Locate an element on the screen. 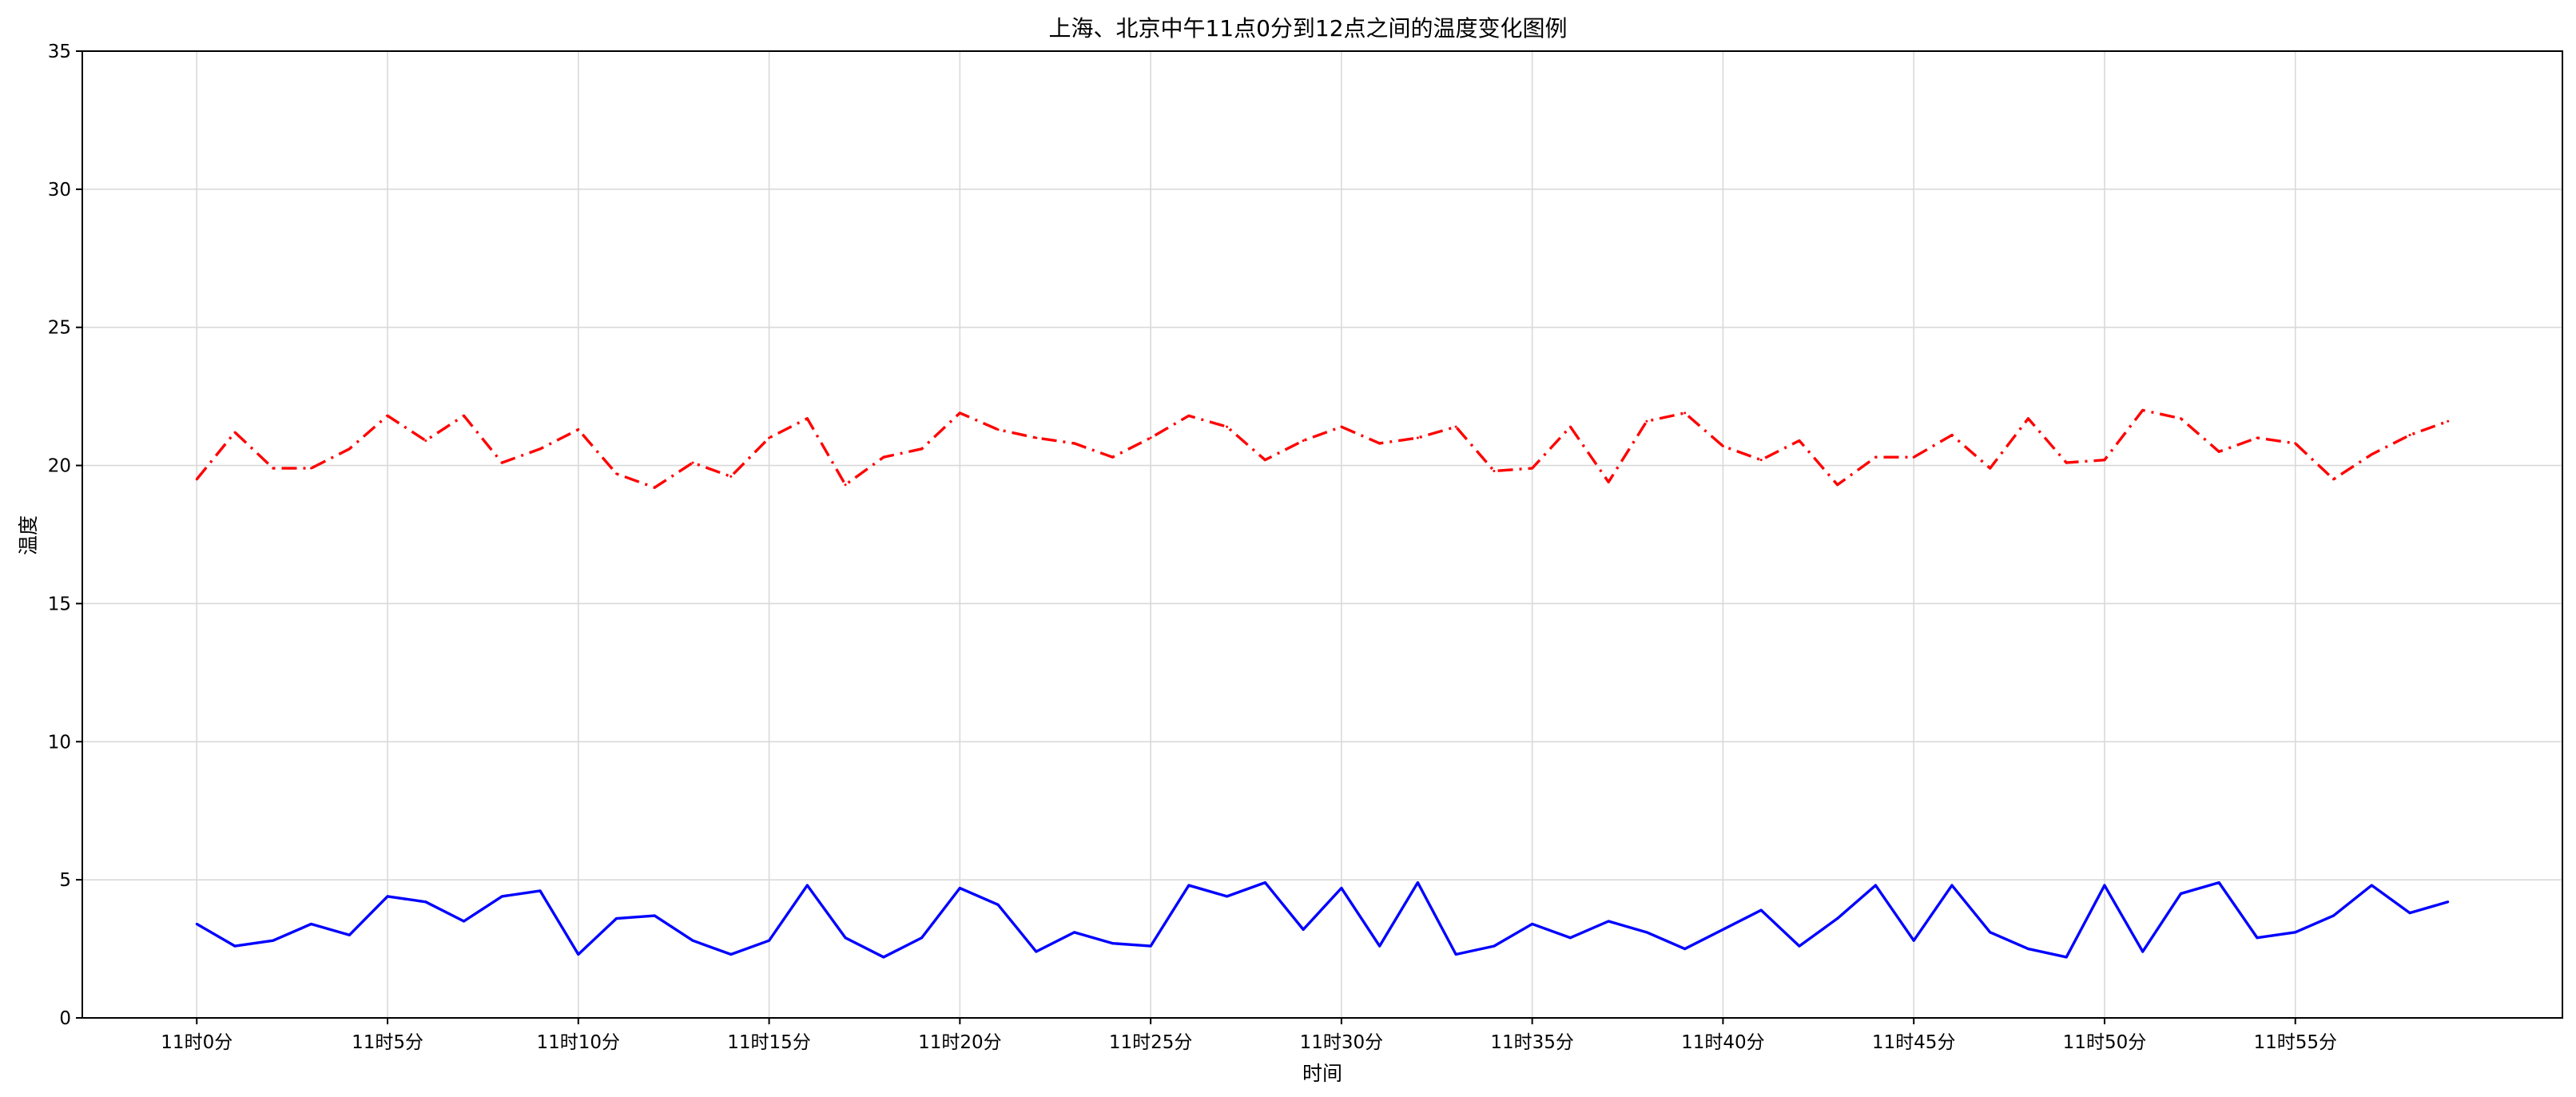  chart-title: 上海、北京中午11点0分到12点之间的温度变化图例 is located at coordinates (1307, 29).